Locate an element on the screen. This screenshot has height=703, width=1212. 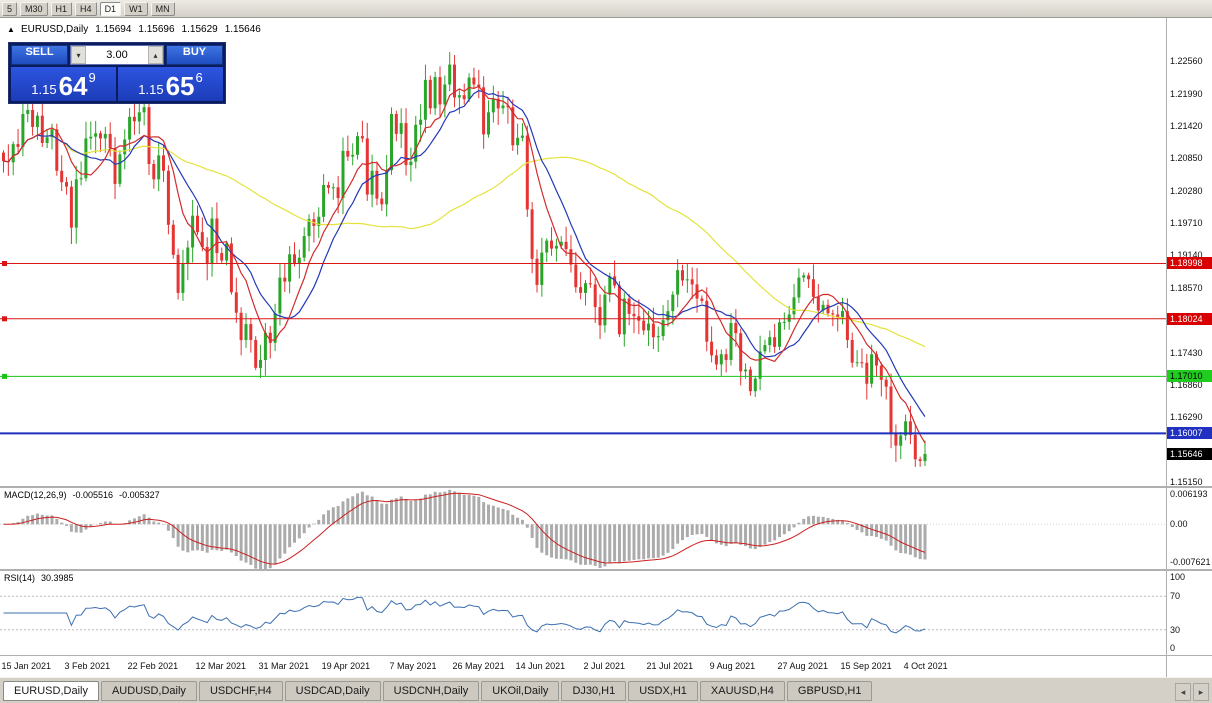
bar-high: 1.15696 is located at coordinates (156, 29).